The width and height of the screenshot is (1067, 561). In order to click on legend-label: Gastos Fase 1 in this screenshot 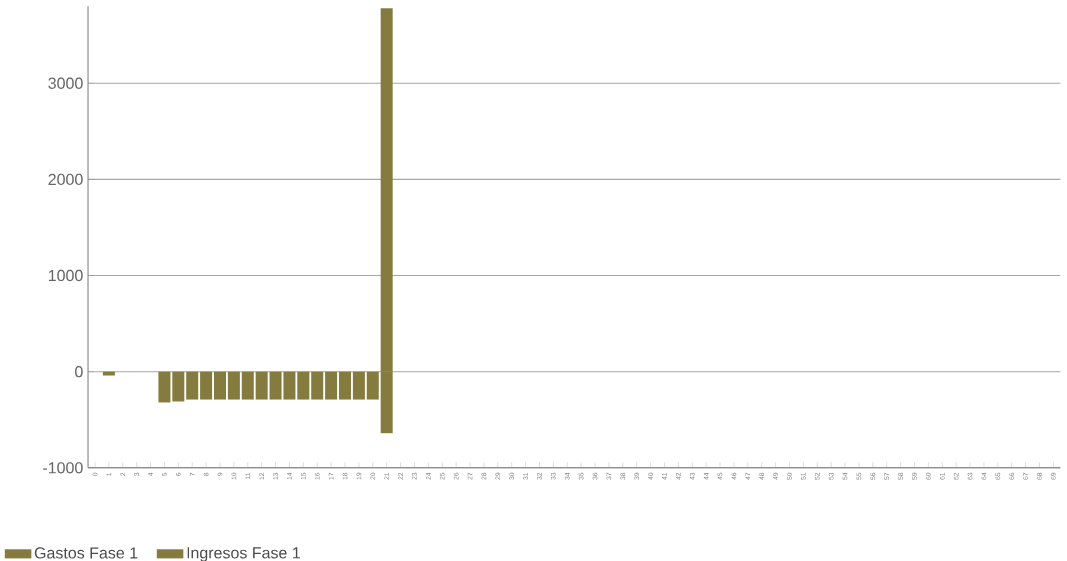, I will do `click(86, 553)`.